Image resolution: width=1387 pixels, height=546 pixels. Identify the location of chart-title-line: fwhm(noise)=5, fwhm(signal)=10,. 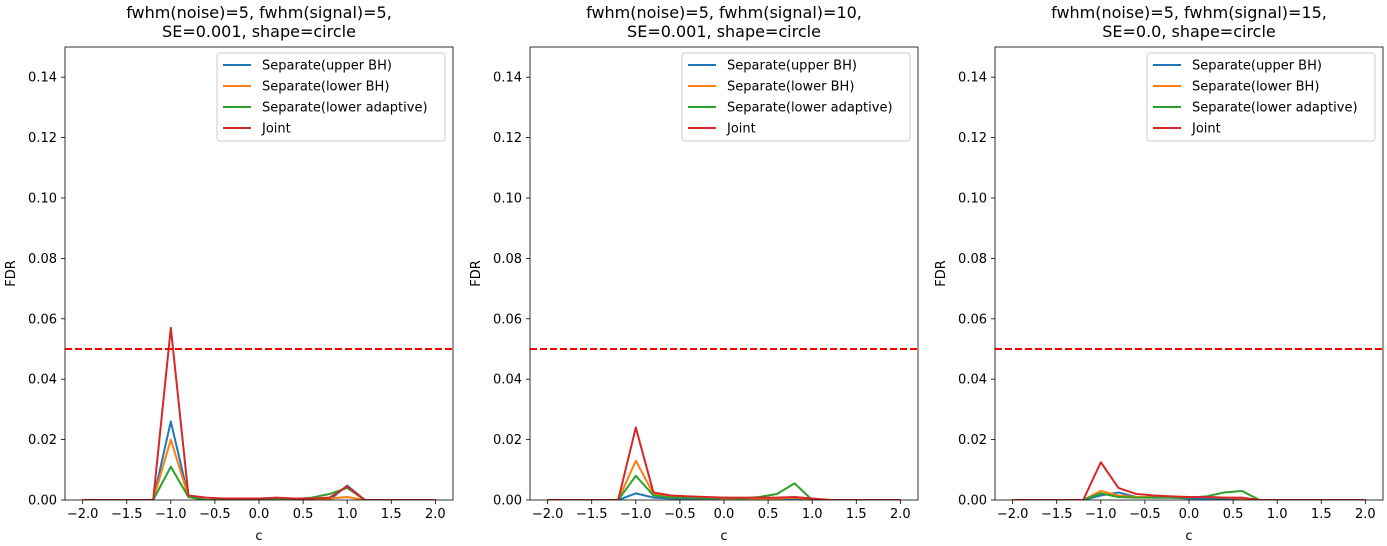
(724, 12).